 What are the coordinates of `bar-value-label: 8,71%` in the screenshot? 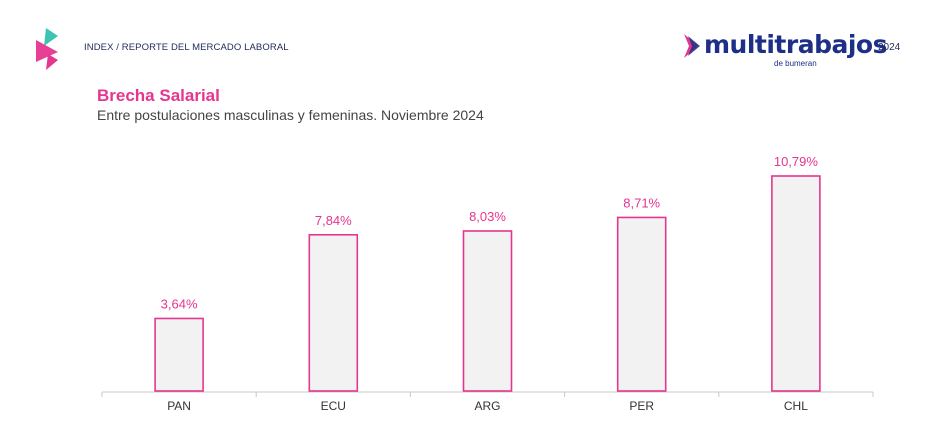 It's located at (641, 202).